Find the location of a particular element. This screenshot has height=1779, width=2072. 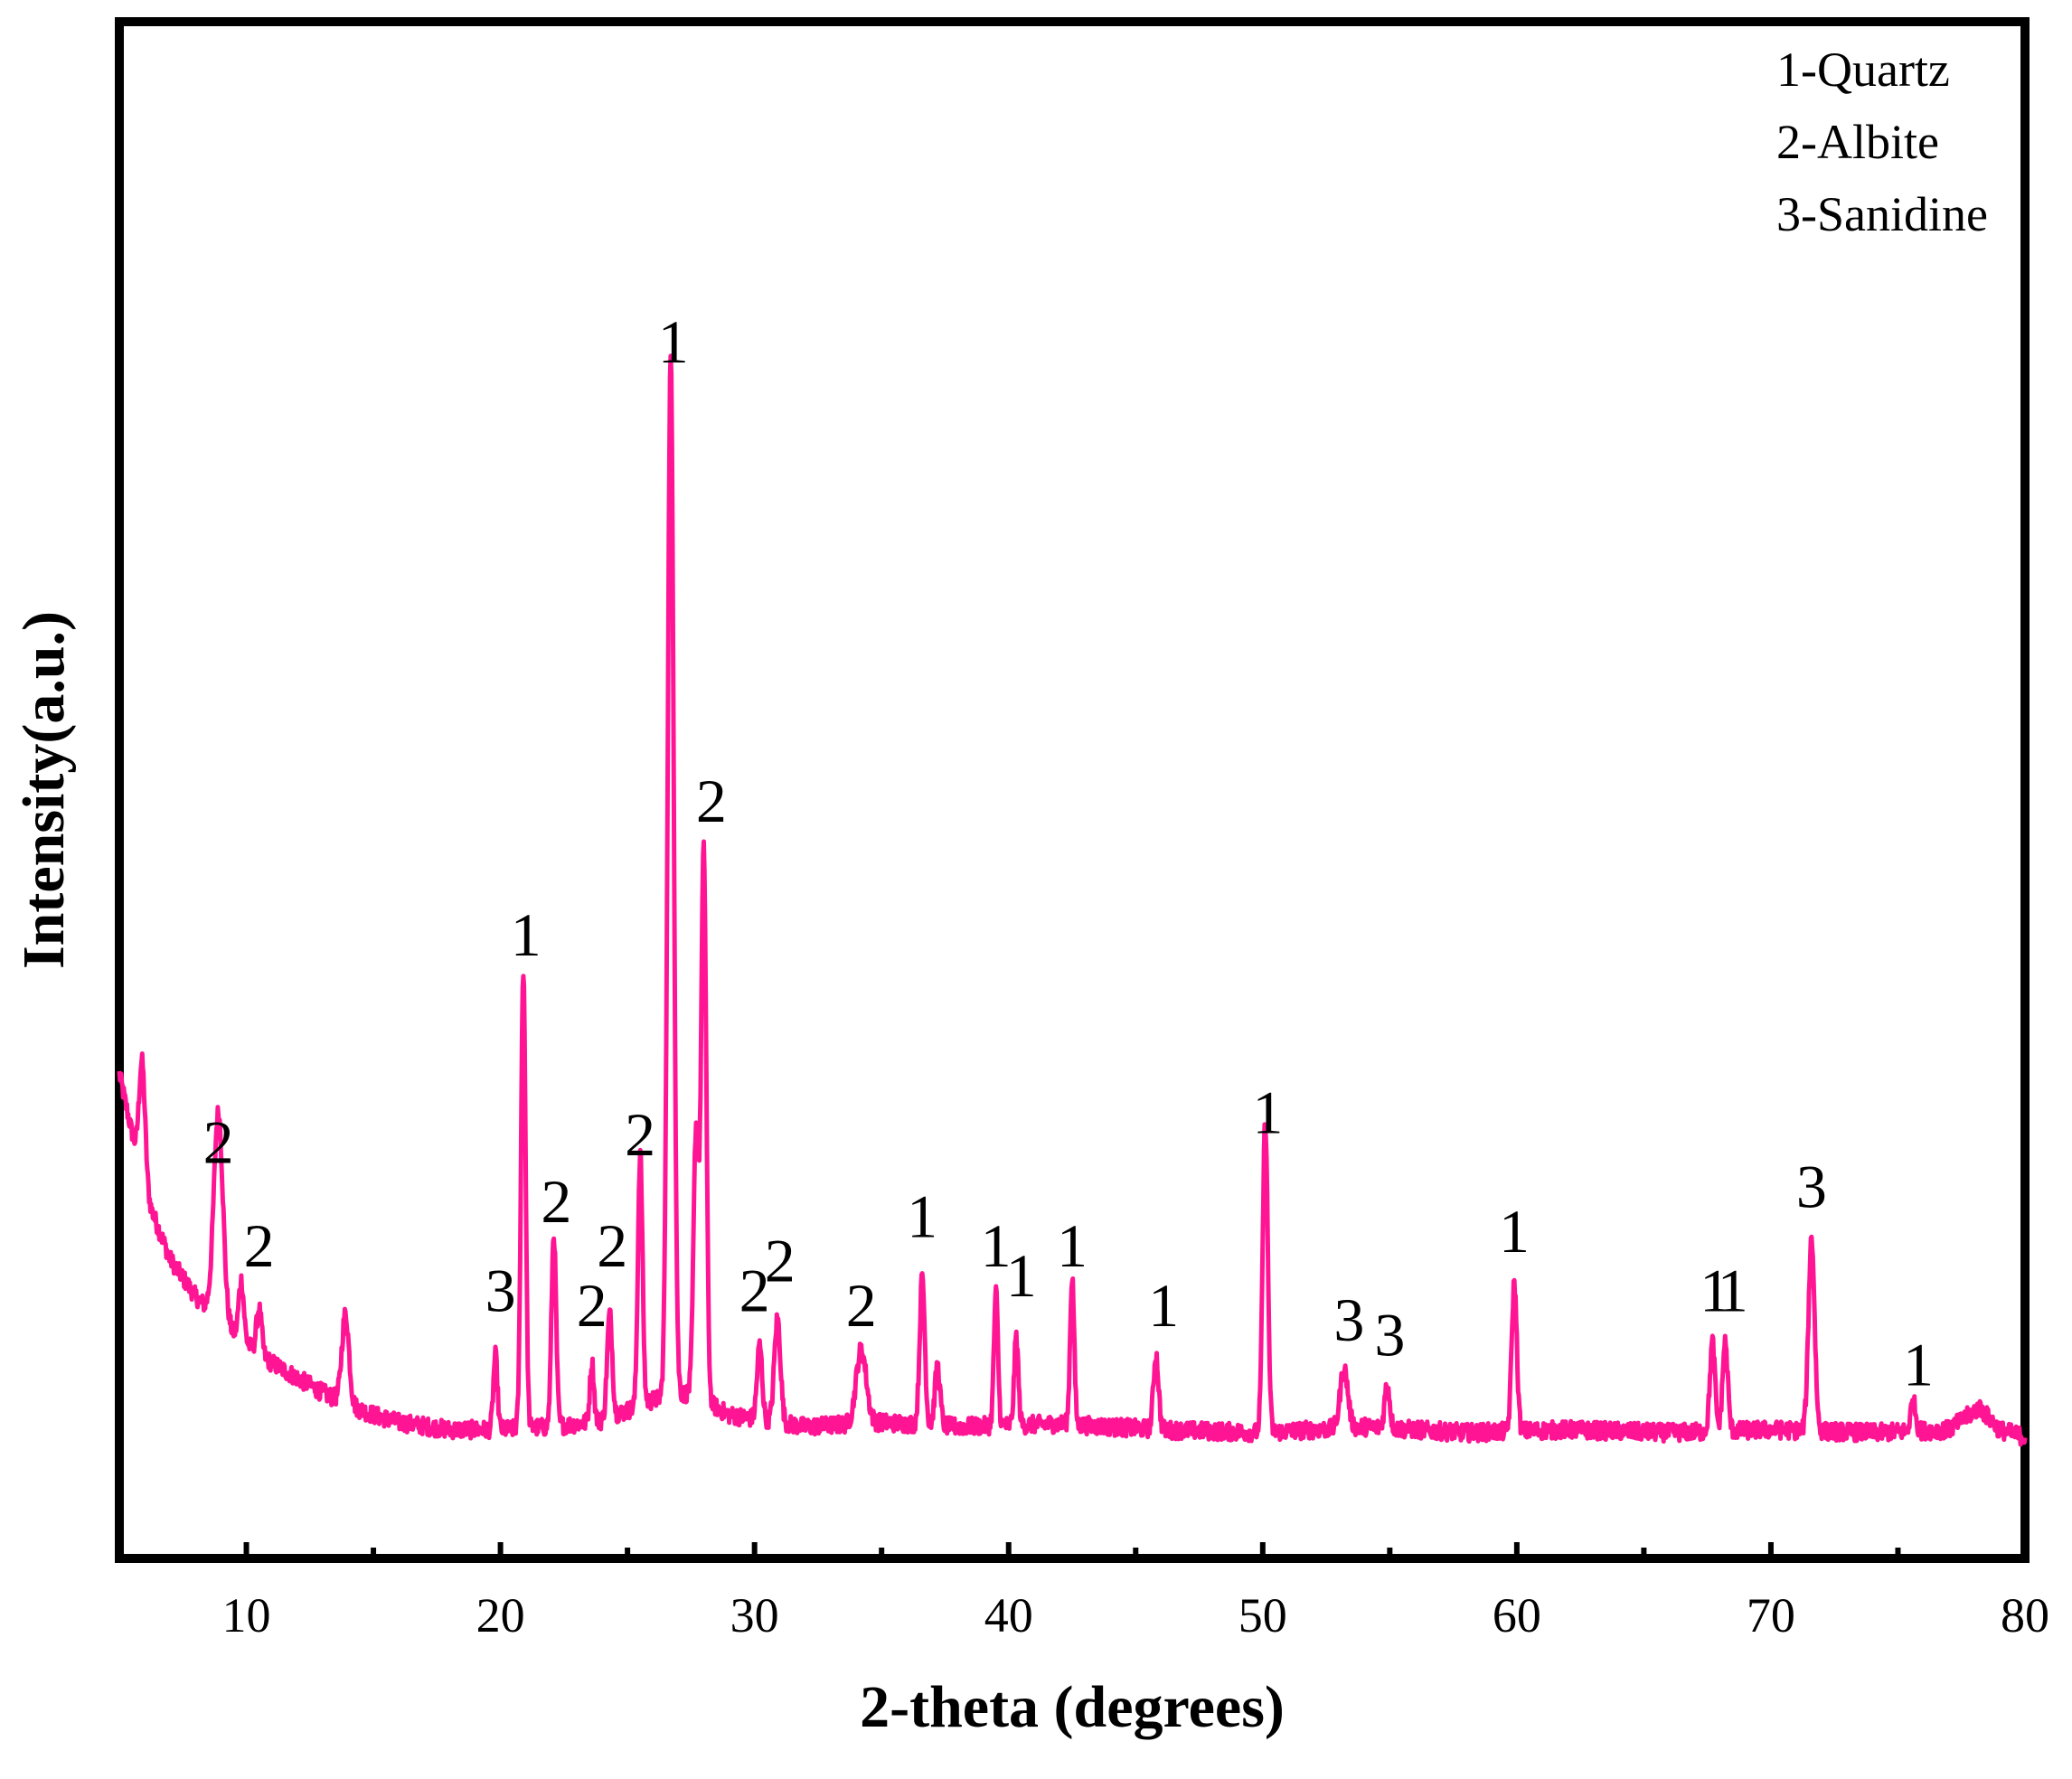

legend-entry: 2-Albite is located at coordinates (1857, 142).